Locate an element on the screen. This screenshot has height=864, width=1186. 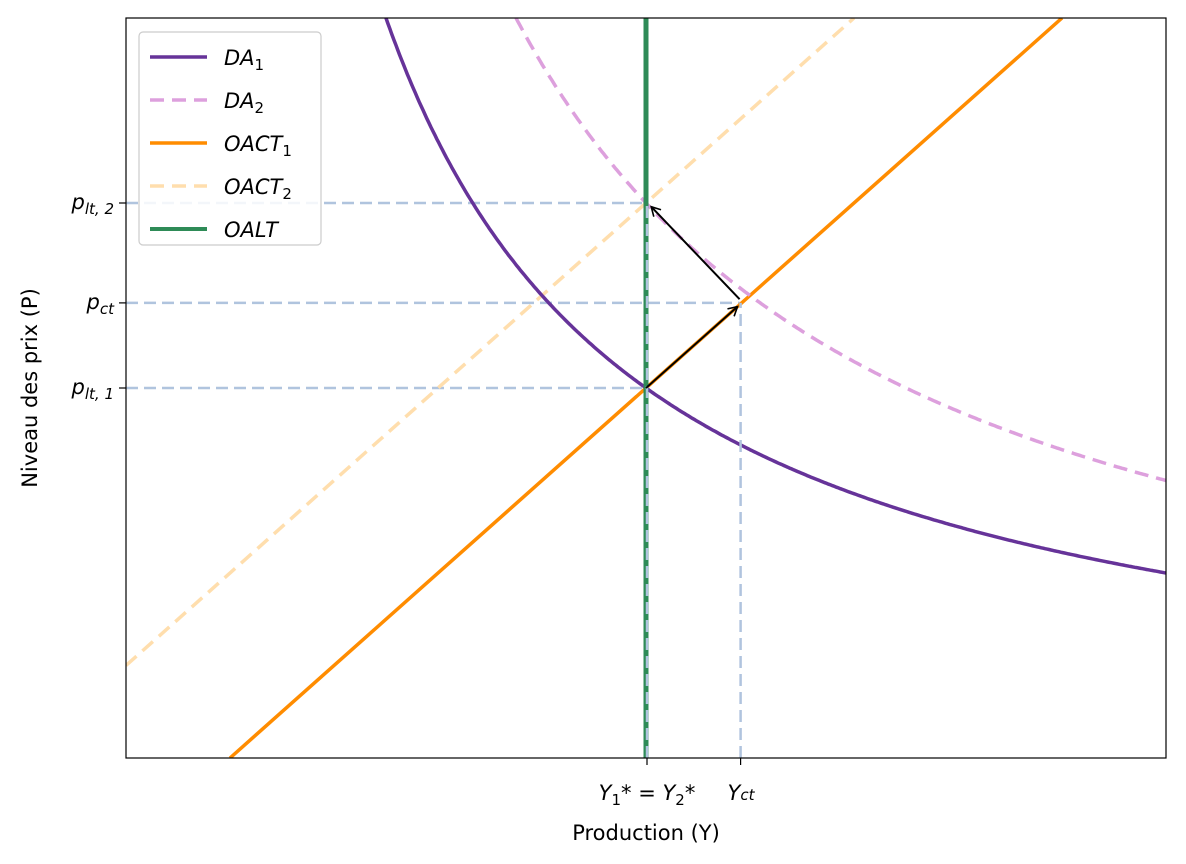
x-tick-label-yct: Yct is located at coordinates (741, 793).